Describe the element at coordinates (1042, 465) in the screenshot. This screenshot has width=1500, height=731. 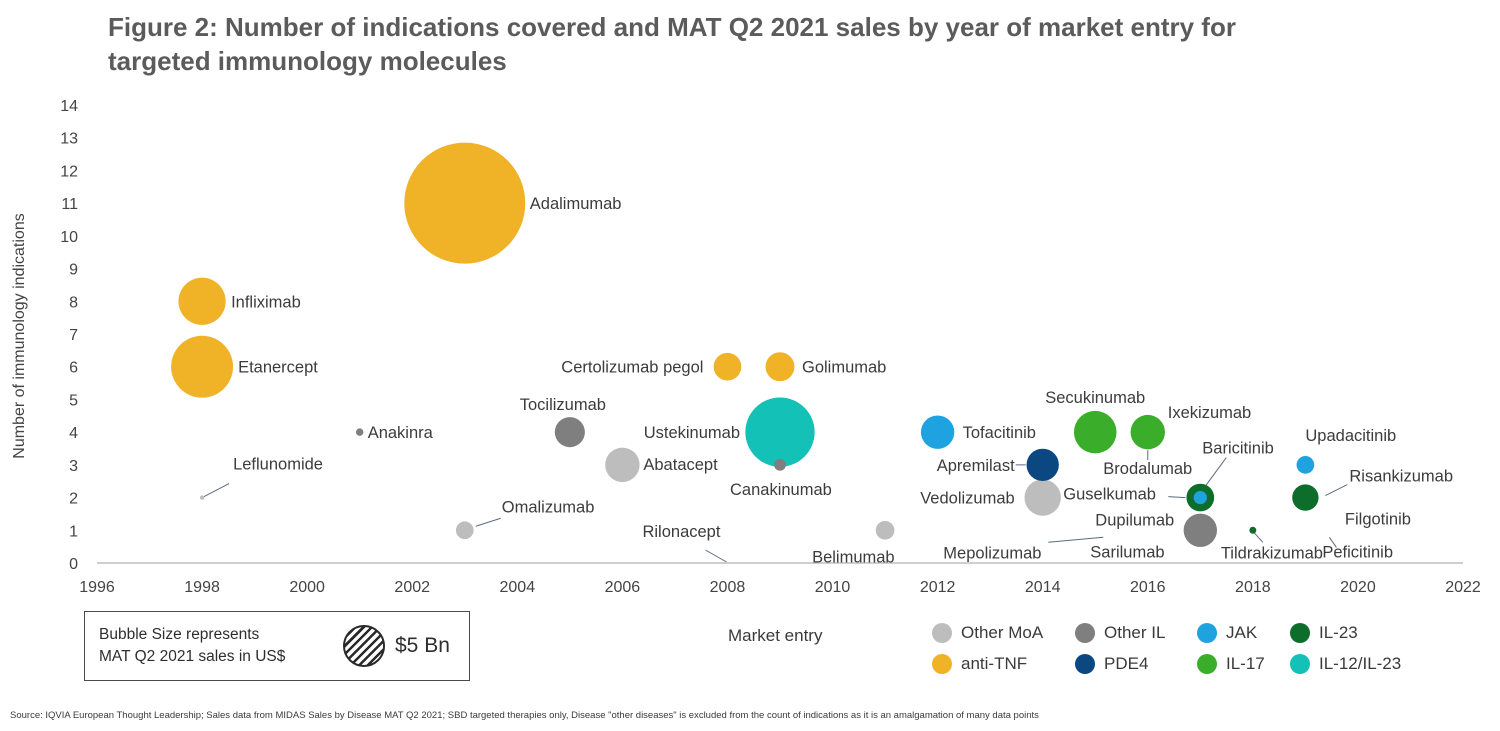
I see `bubble-apremilast` at that location.